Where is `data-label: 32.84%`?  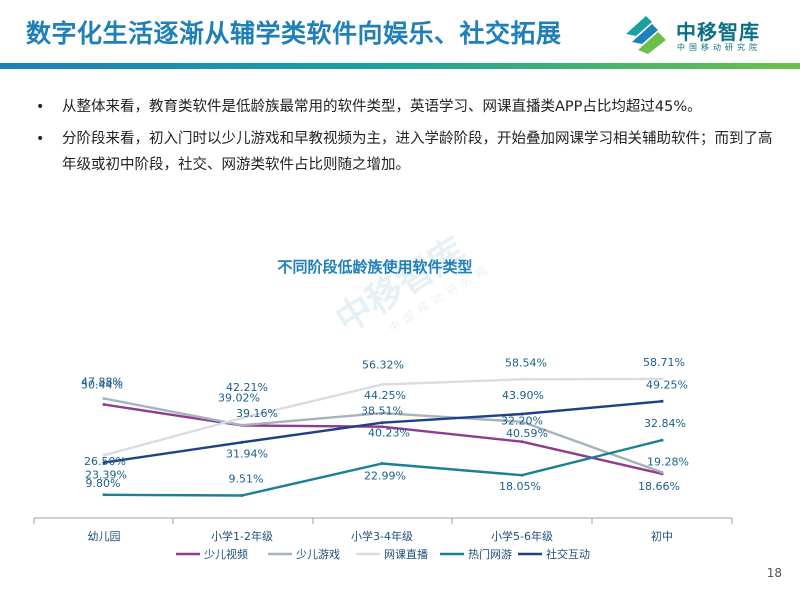
data-label: 32.84% is located at coordinates (665, 423).